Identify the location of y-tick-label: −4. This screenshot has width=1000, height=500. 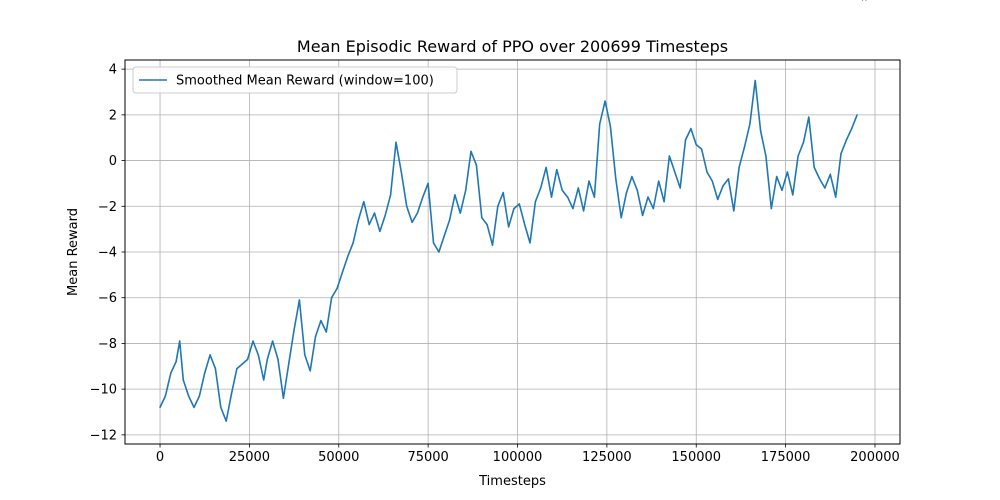
(107, 253).